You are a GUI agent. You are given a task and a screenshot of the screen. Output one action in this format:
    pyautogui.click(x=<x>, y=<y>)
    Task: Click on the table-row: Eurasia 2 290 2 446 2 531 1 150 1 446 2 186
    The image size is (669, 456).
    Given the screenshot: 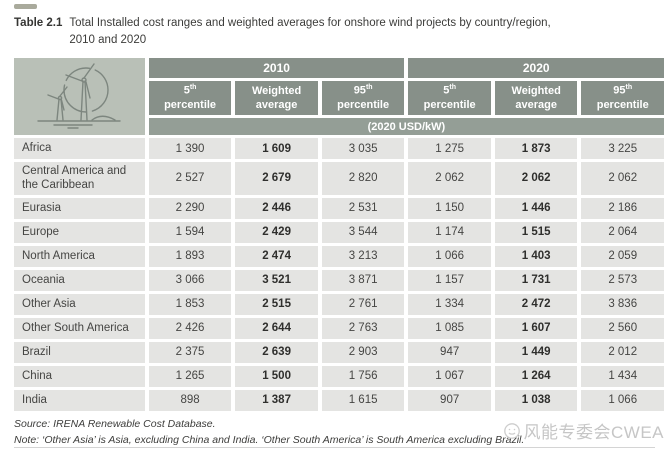 What is the action you would take?
    pyautogui.click(x=339, y=208)
    